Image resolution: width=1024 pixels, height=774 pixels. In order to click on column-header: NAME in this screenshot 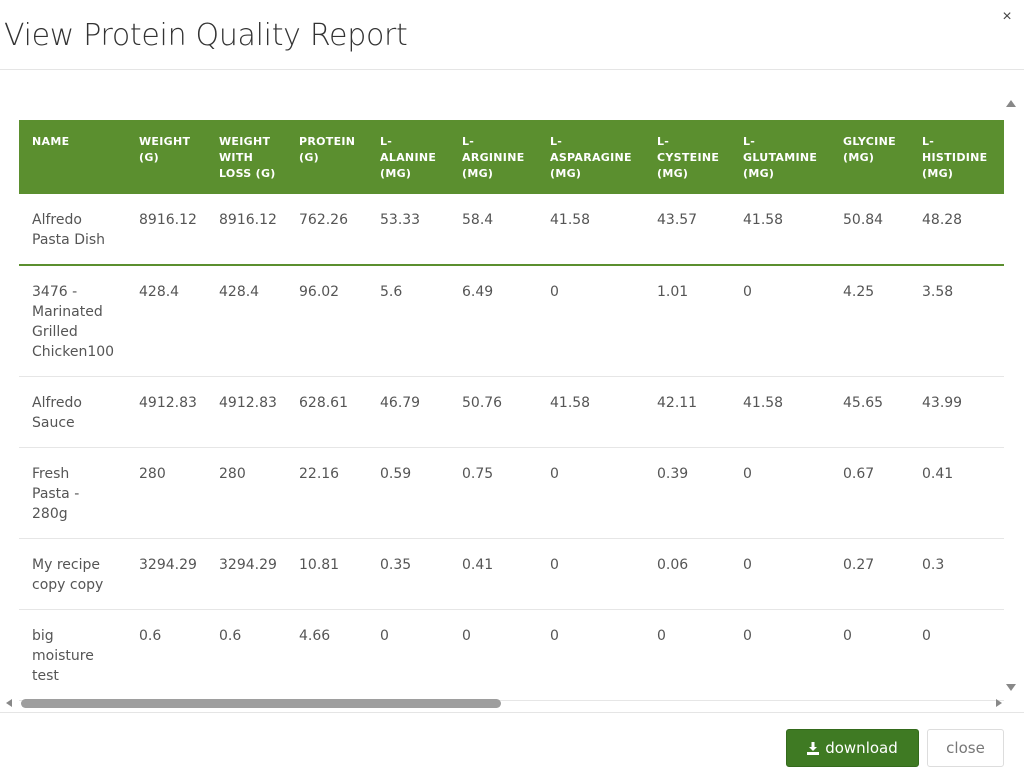, I will do `click(72, 157)`.